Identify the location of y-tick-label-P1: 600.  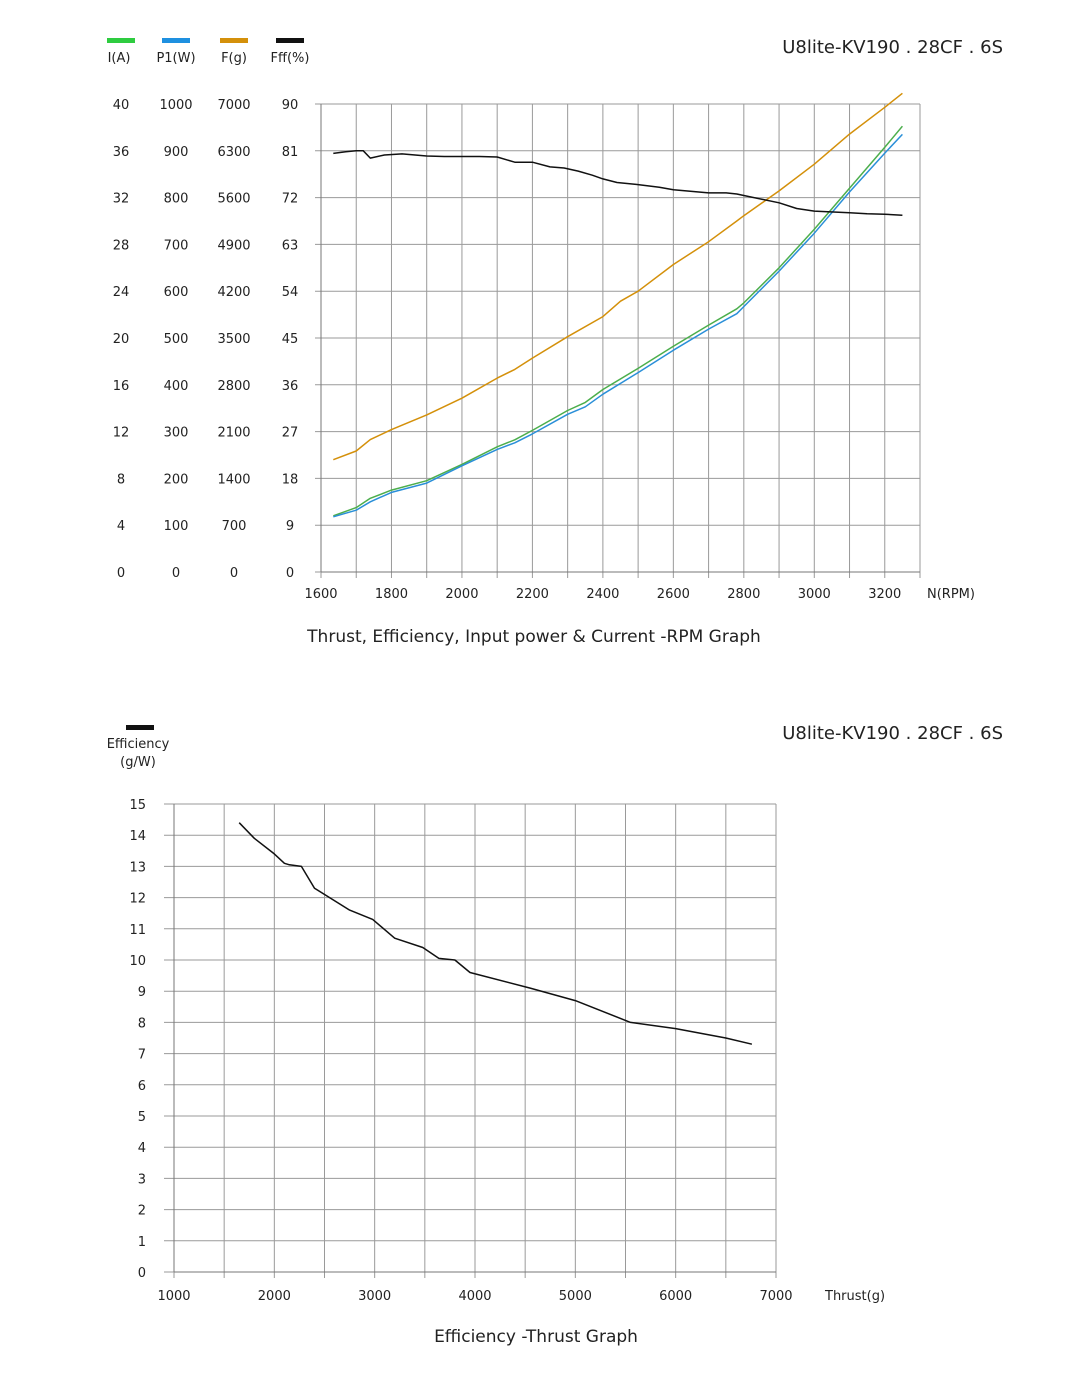
(176, 292).